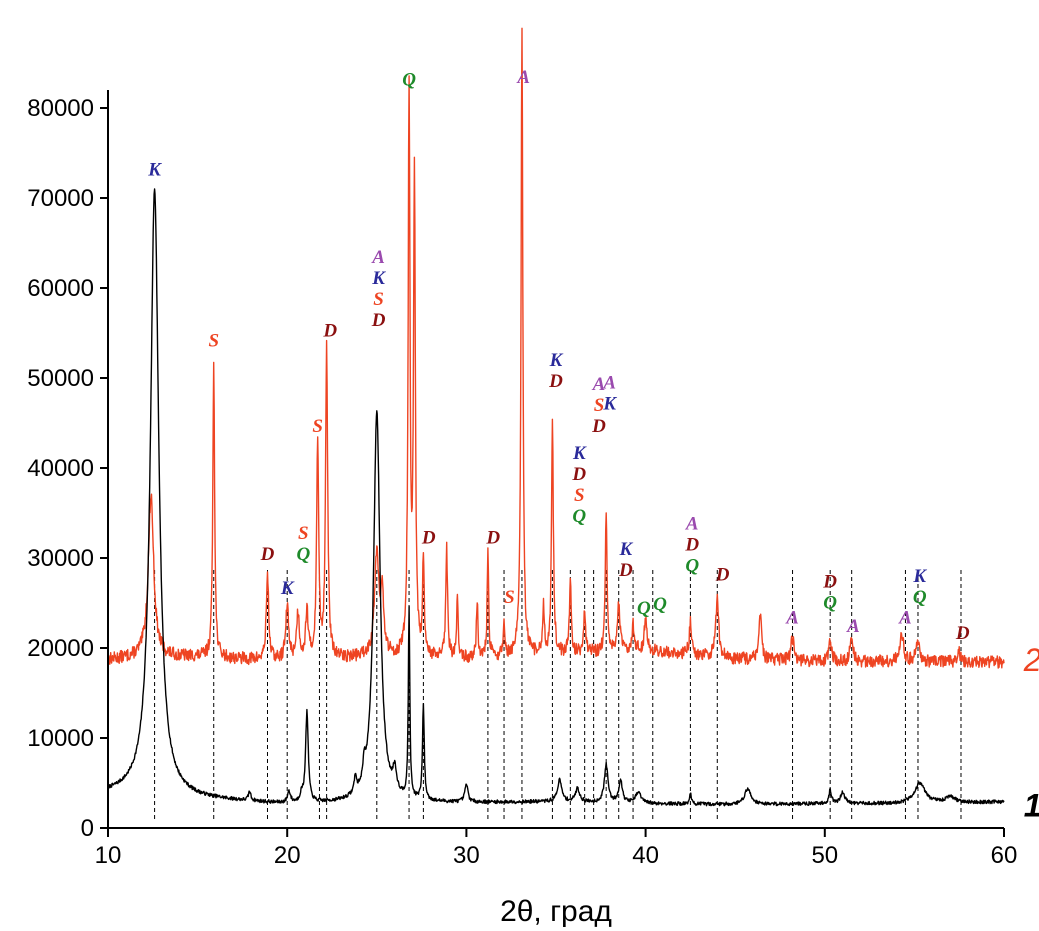  I want to click on series-label-2: 2, so click(1031, 660).